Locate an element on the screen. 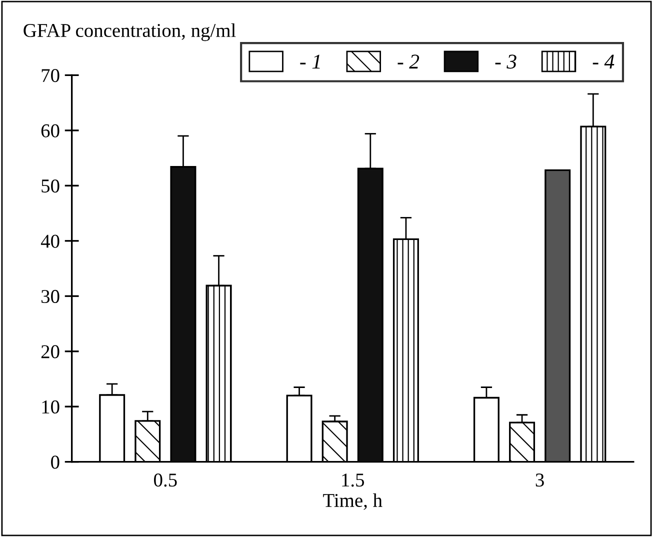 The image size is (653, 537). y-axis-title: GFAP concentration, ng/ml is located at coordinates (130, 32).